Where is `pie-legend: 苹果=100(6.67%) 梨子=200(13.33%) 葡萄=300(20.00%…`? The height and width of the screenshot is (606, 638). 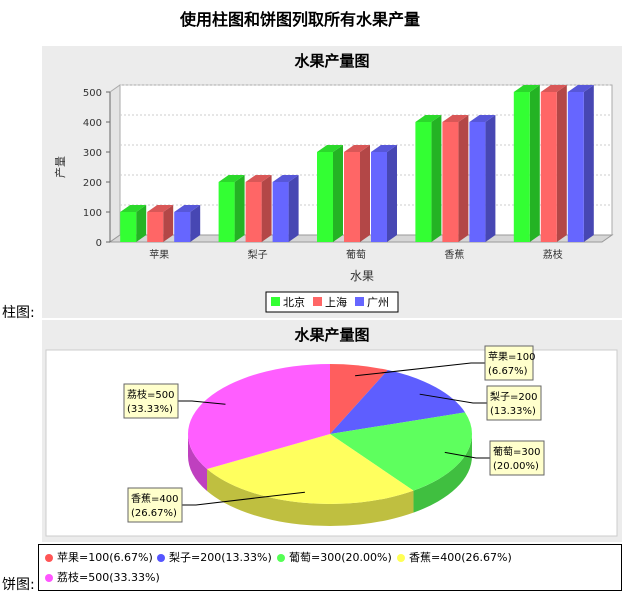 pie-legend: 苹果=100(6.67%) 梨子=200(13.33%) 葡萄=300(20.00%… is located at coordinates (330, 567).